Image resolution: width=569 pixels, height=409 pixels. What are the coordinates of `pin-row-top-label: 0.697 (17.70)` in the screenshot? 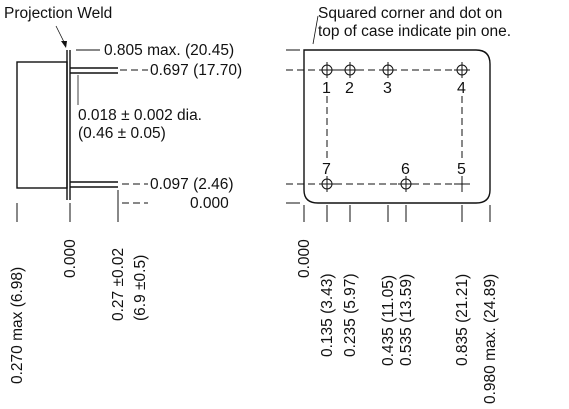 It's located at (196, 70).